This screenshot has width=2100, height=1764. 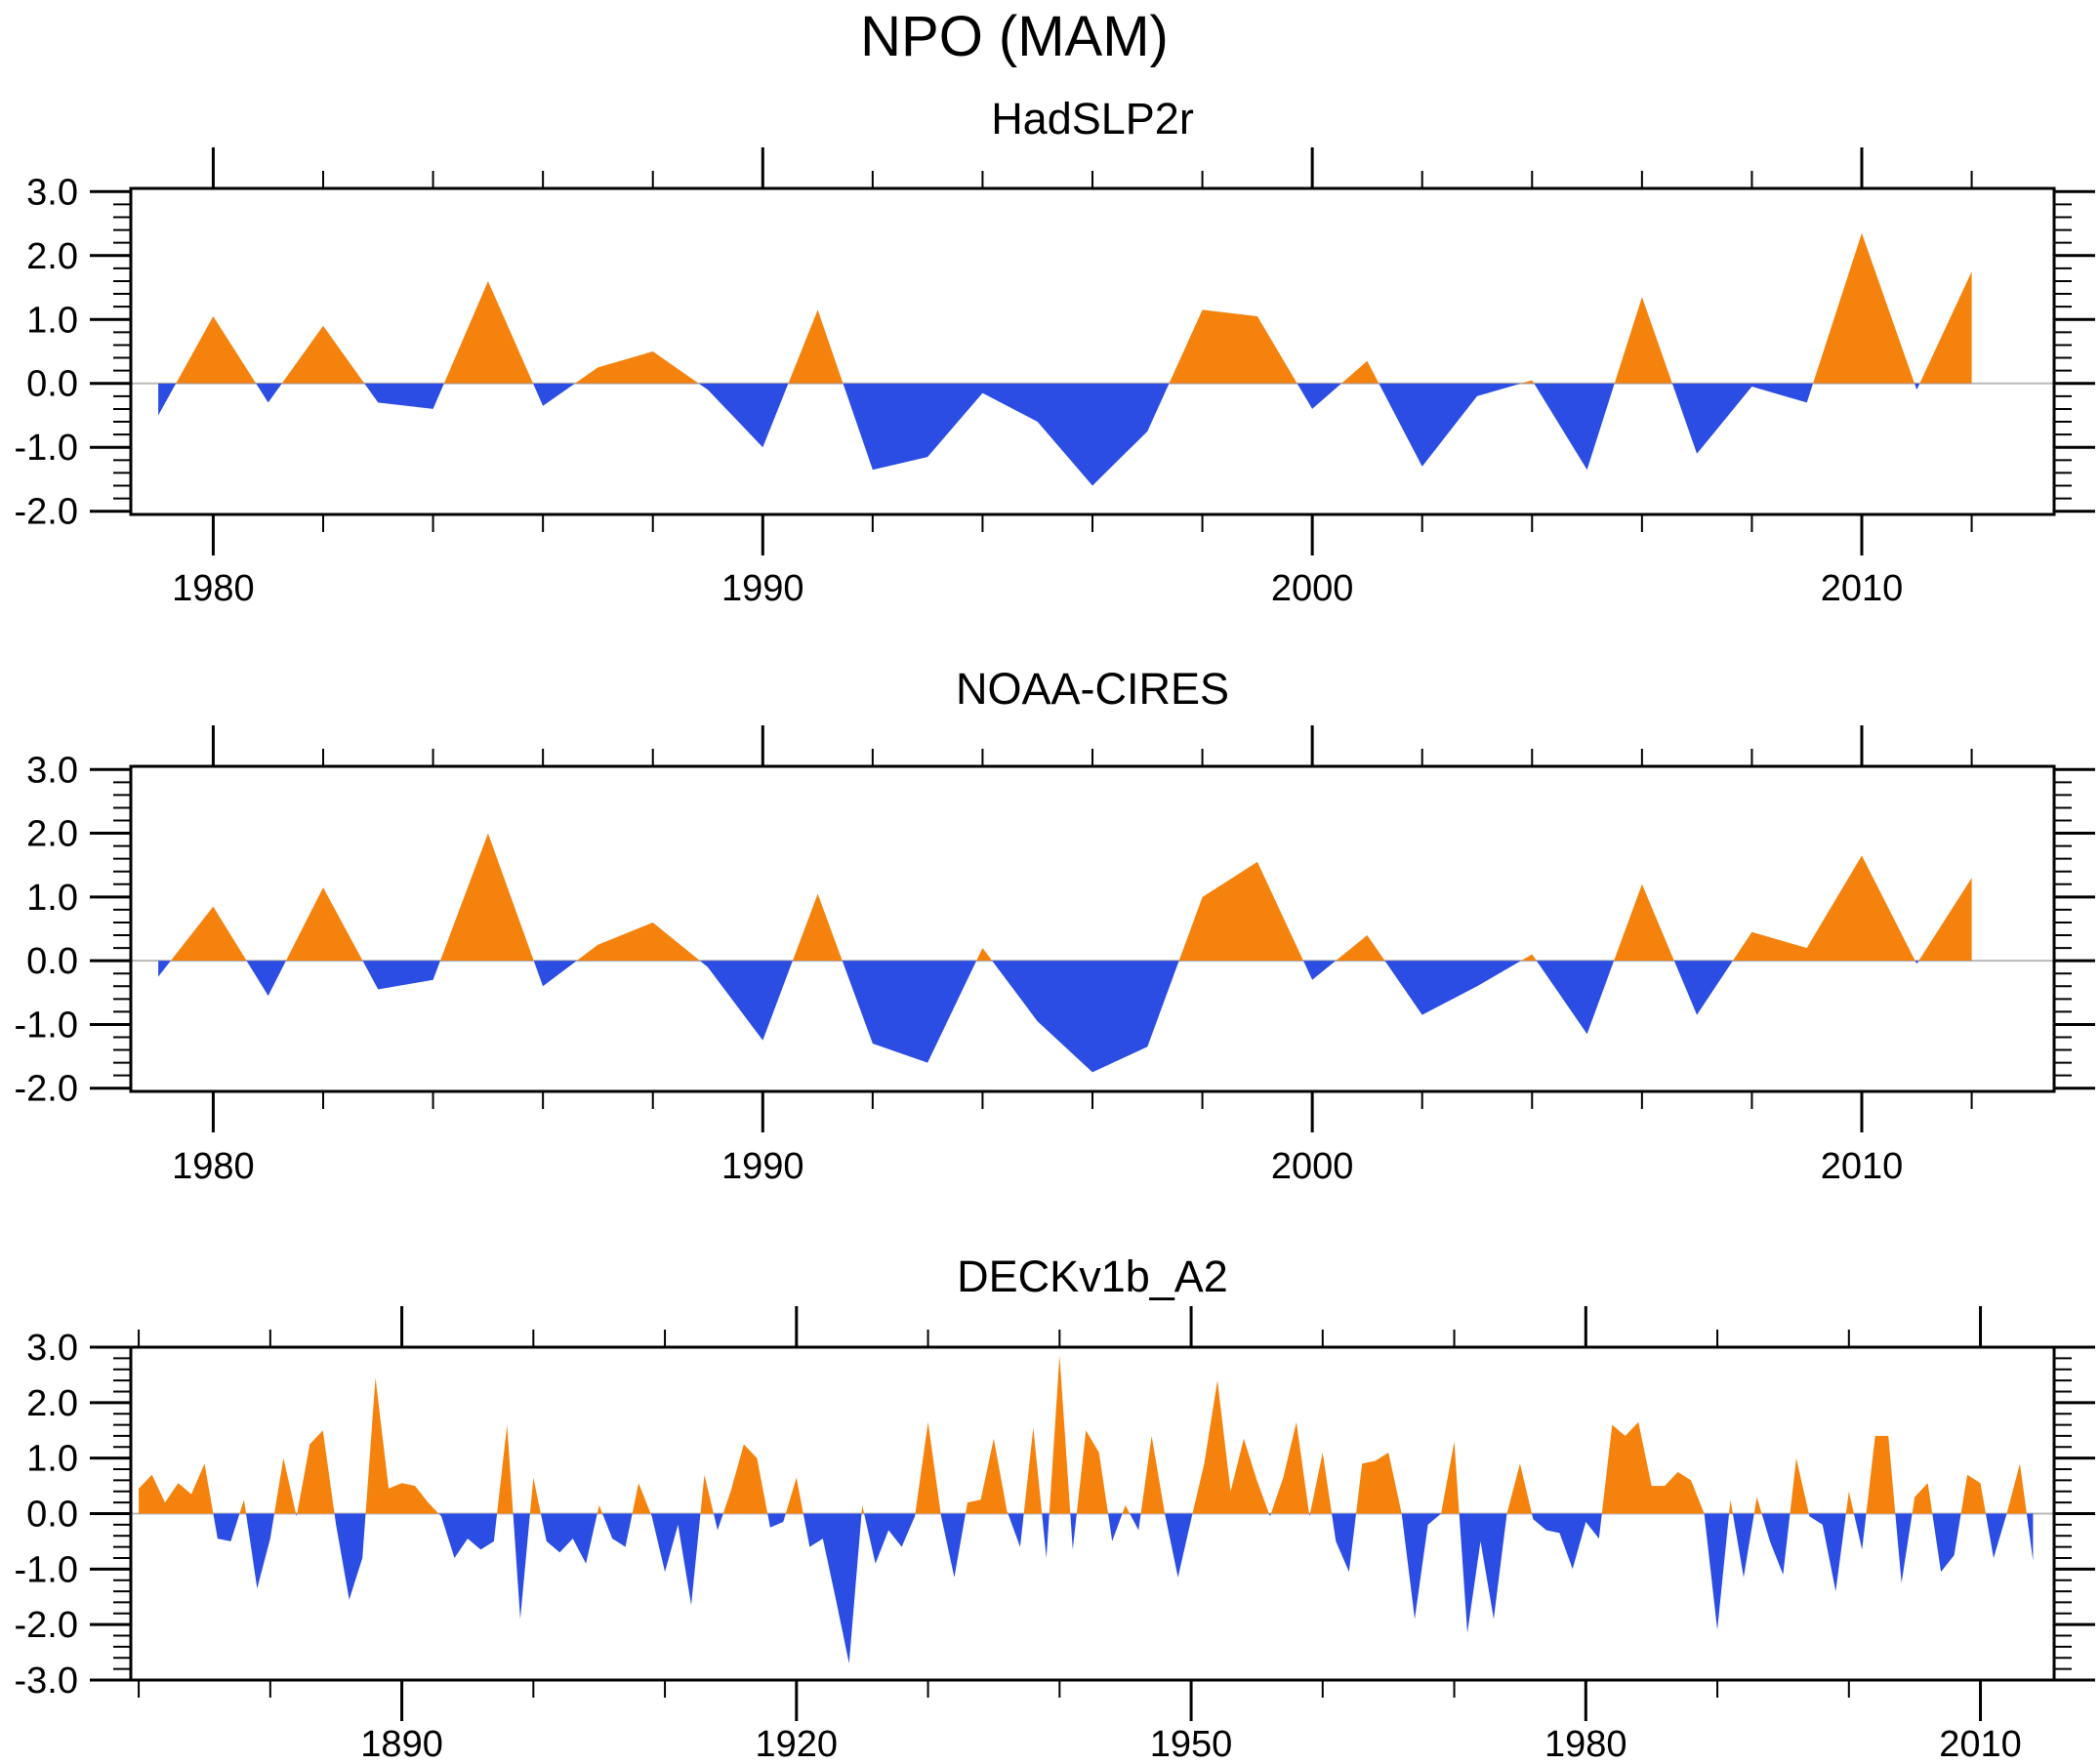 I want to click on x-tick-label: 1920, so click(x=797, y=1744).